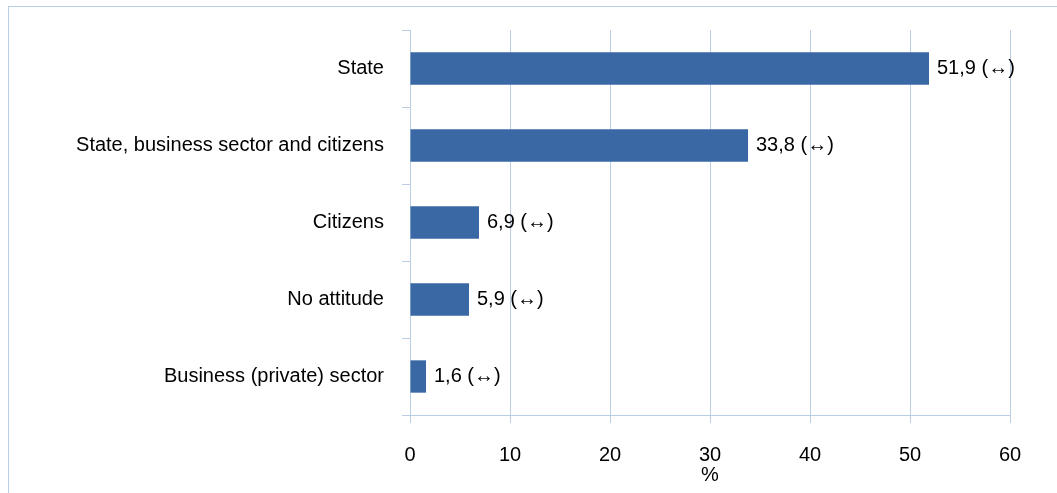 Image resolution: width=1057 pixels, height=493 pixels. Describe the element at coordinates (510, 298) in the screenshot. I see `data-label: 5,9 (↔)` at that location.